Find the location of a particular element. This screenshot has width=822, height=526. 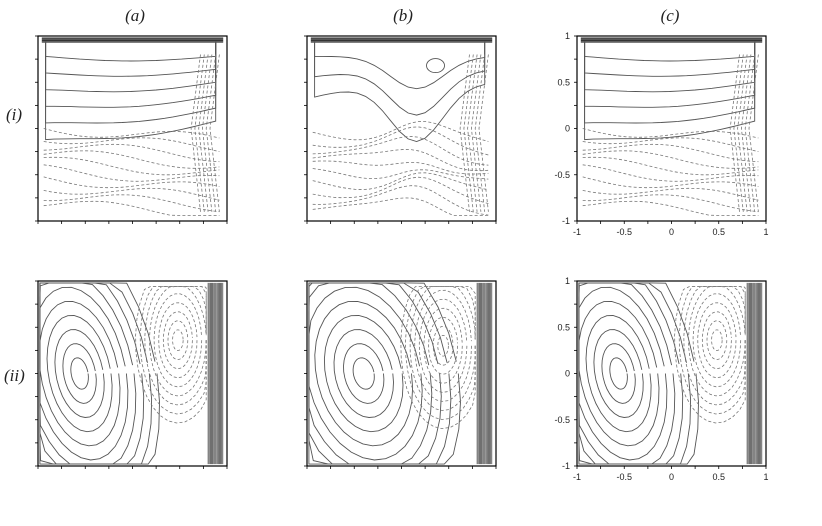

contour-panel-ii-a is located at coordinates (131, 374).